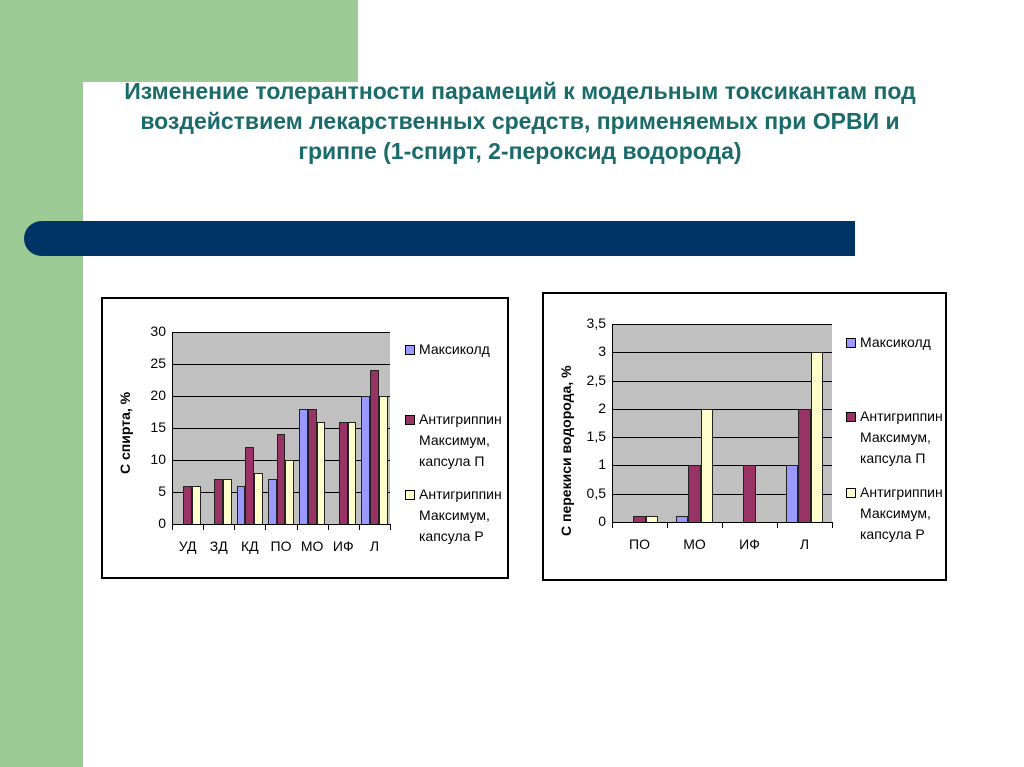  I want to click on bar-ПО-series0, so click(272, 501).